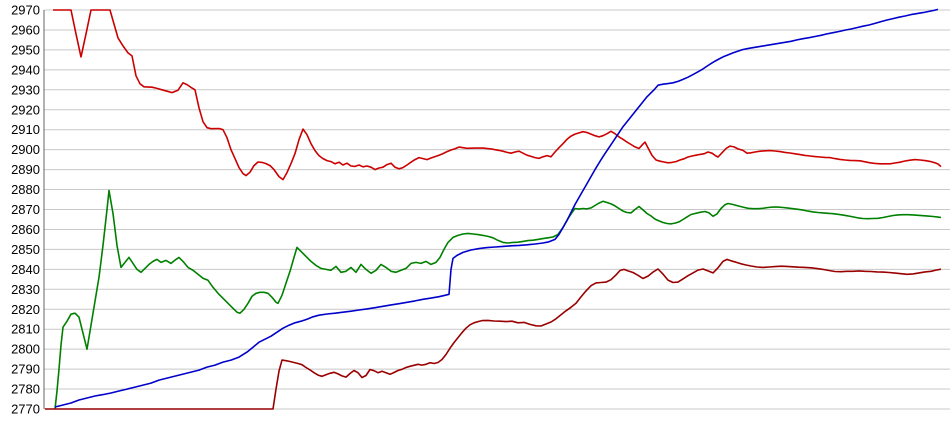 The image size is (950, 435). I want to click on y-axis-tick-label: 2800, so click(25, 349).